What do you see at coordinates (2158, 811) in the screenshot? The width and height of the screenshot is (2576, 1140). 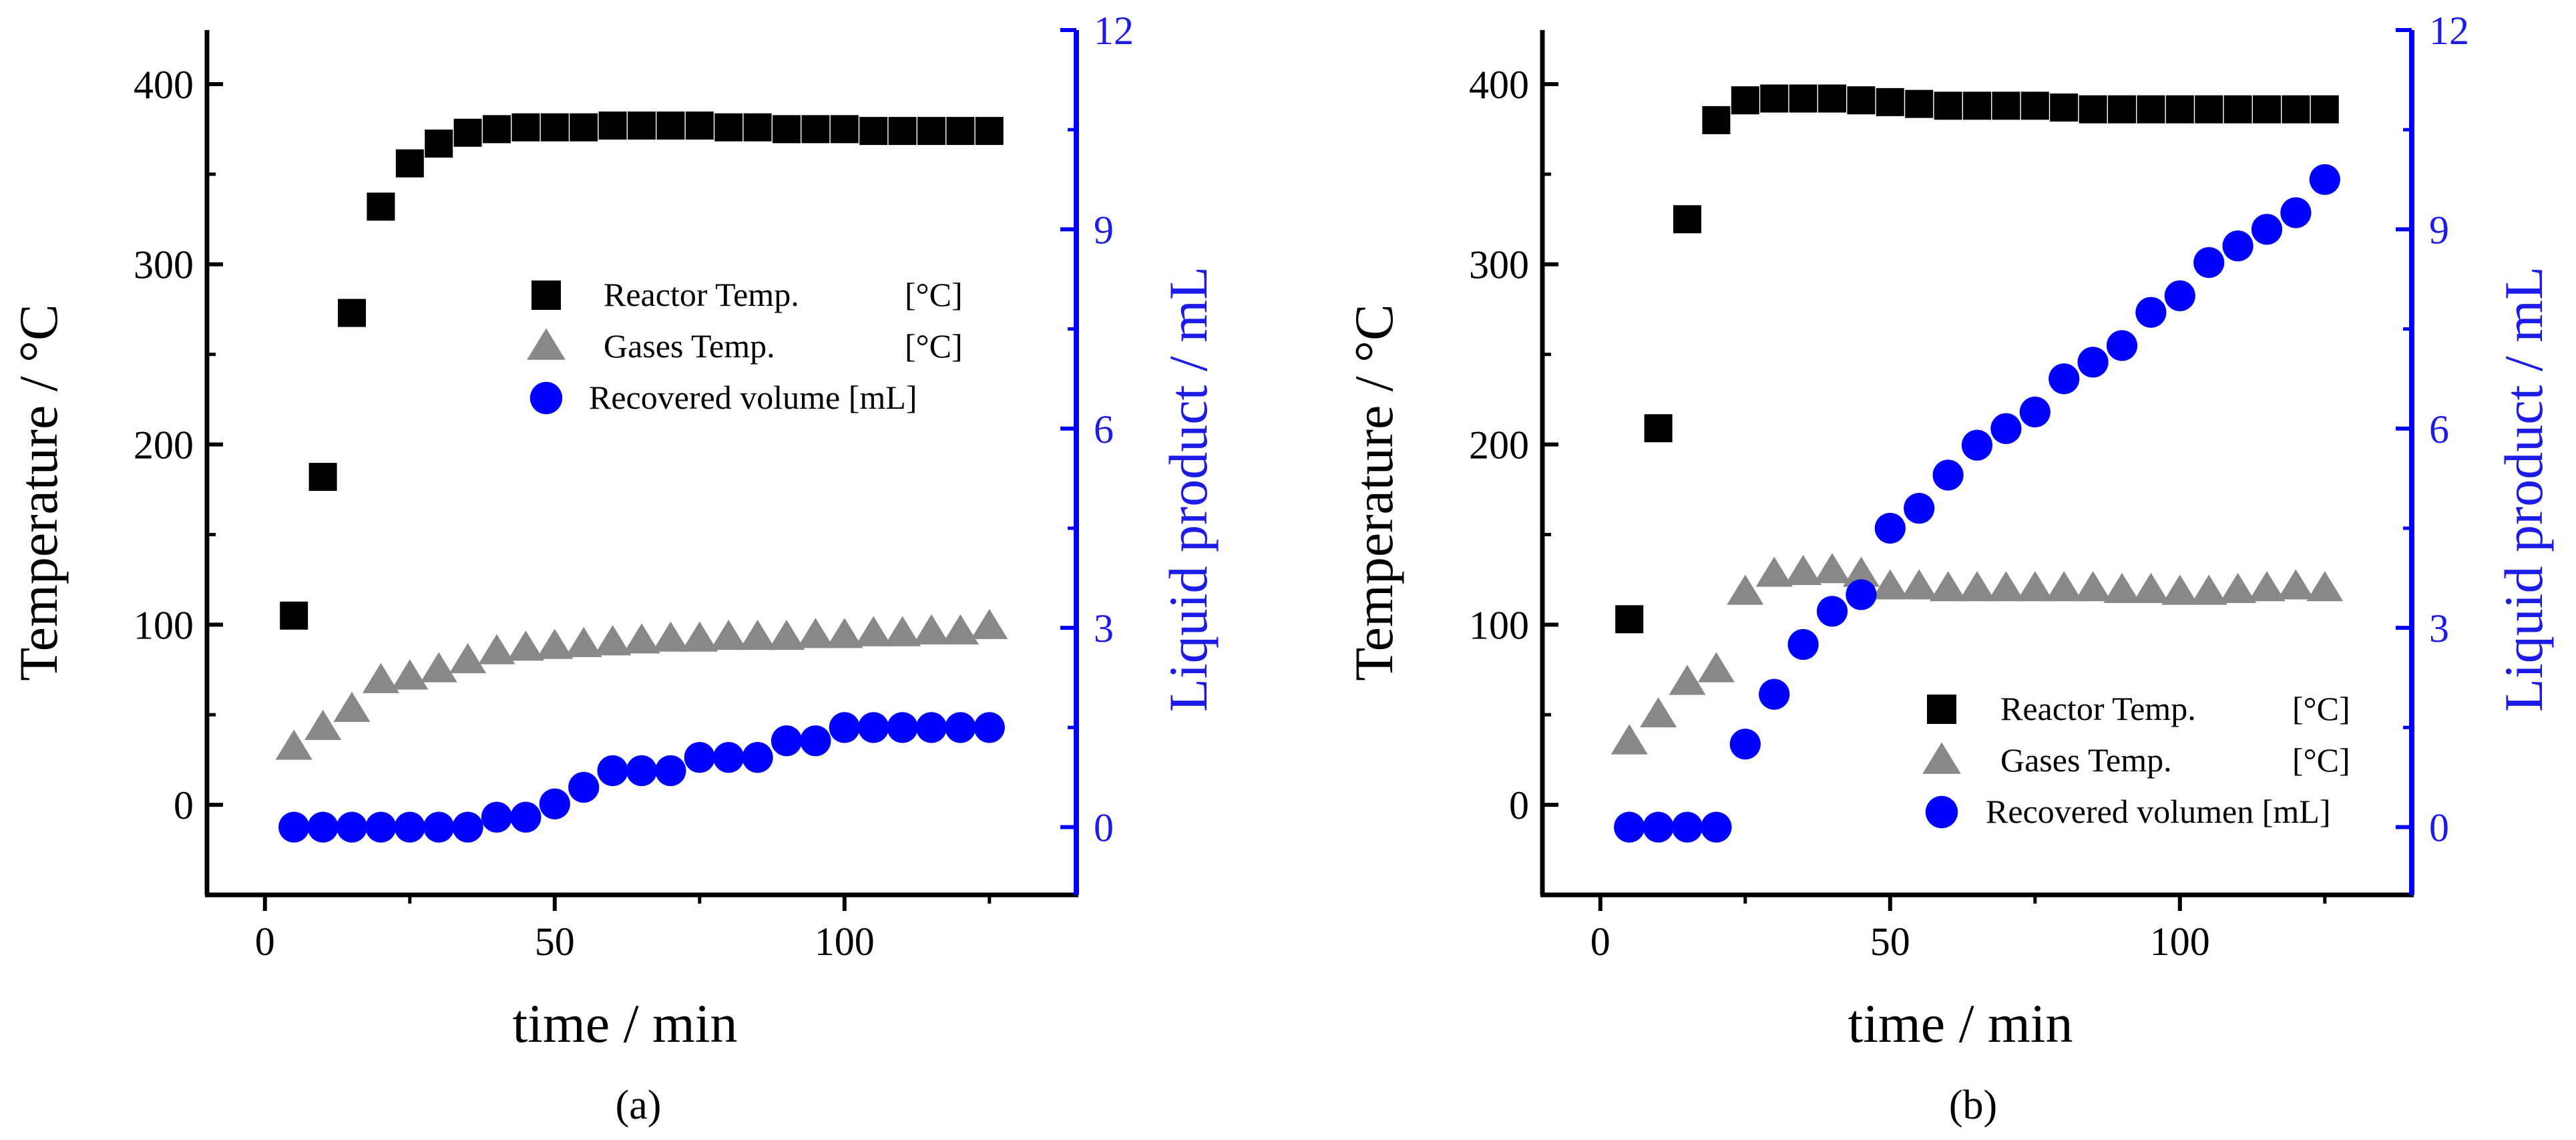 I see `legend-label: Recovered volumen [mL]` at bounding box center [2158, 811].